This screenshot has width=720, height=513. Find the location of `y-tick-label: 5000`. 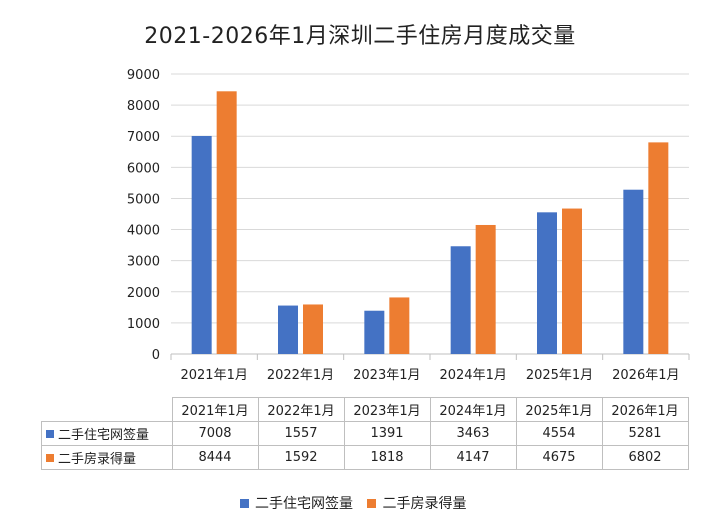

y-tick-label: 5000 is located at coordinates (143, 199).